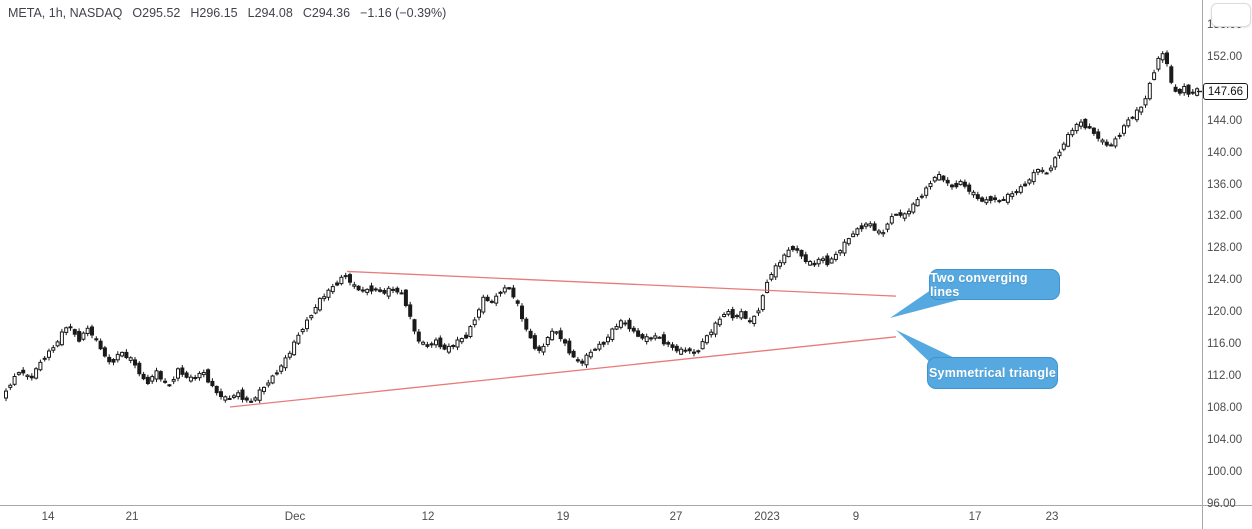  I want to click on time-tick-label: 23, so click(1052, 517).